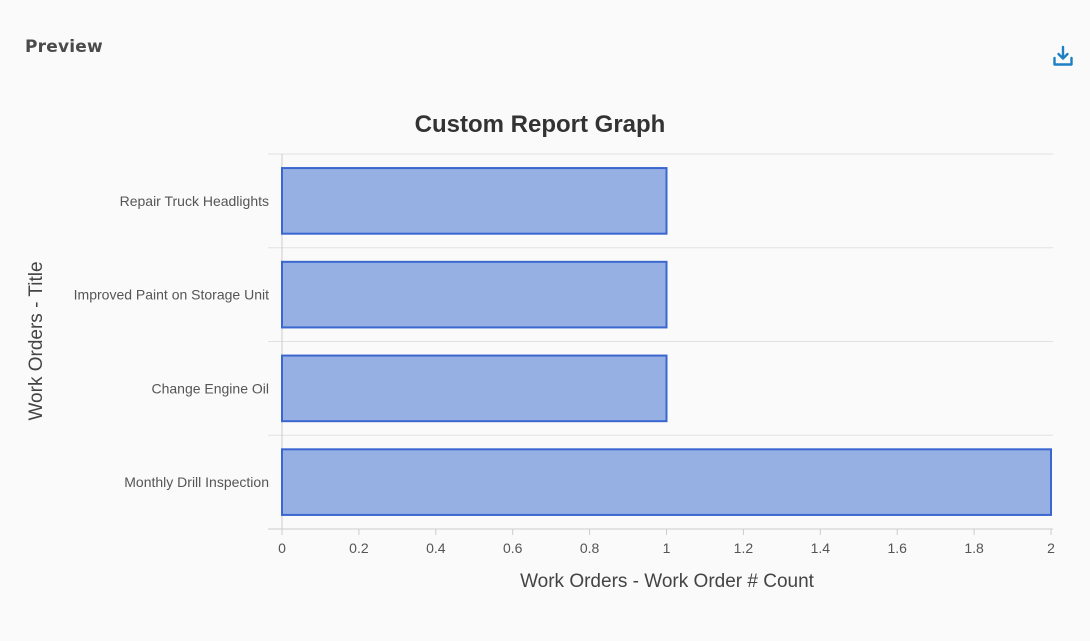 This screenshot has width=1090, height=641. Describe the element at coordinates (540, 124) in the screenshot. I see `chart-title: Custom Report Graph` at that location.